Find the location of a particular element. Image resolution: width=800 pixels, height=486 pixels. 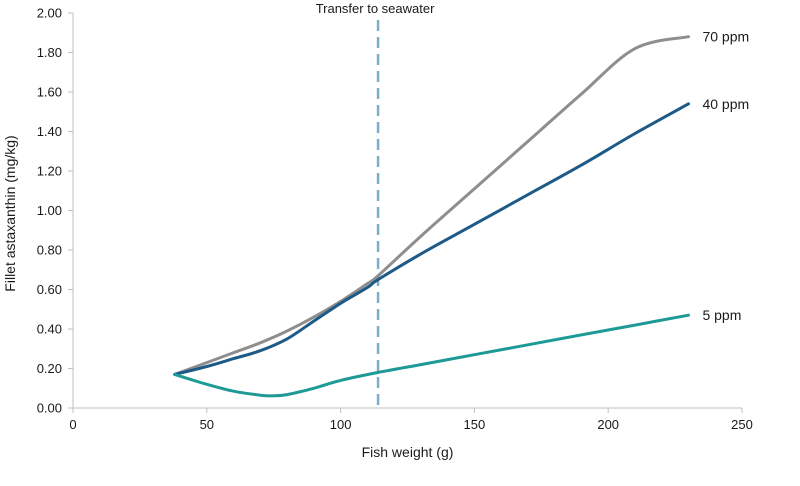

series-label-40-ppm: 40 ppm is located at coordinates (725, 104).